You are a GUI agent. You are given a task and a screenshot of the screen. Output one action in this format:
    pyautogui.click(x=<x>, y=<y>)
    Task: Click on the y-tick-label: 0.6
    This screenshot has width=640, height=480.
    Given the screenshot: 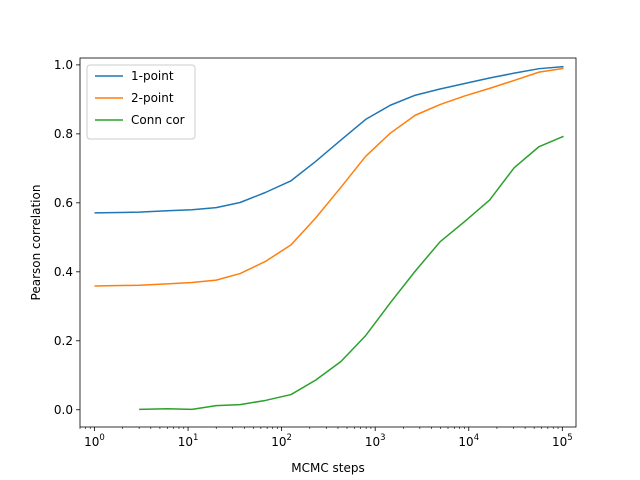 What is the action you would take?
    pyautogui.click(x=63, y=203)
    